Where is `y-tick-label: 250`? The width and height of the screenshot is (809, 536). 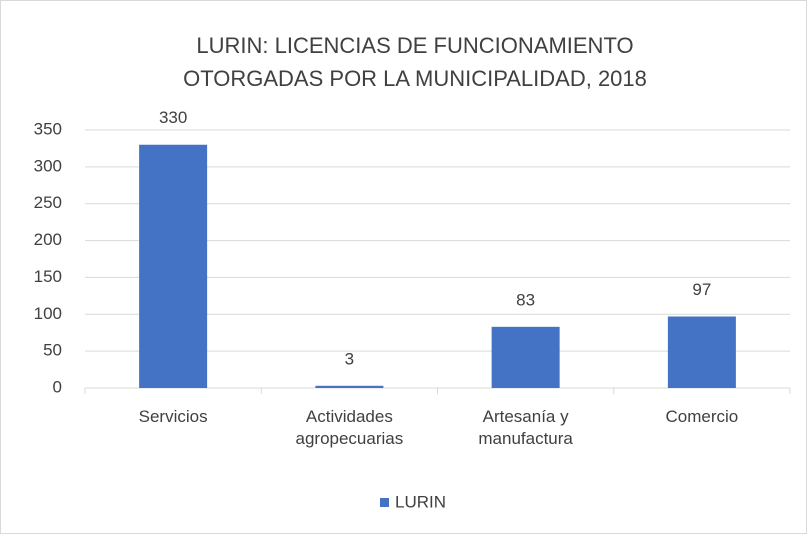
y-tick-label: 250 is located at coordinates (48, 202).